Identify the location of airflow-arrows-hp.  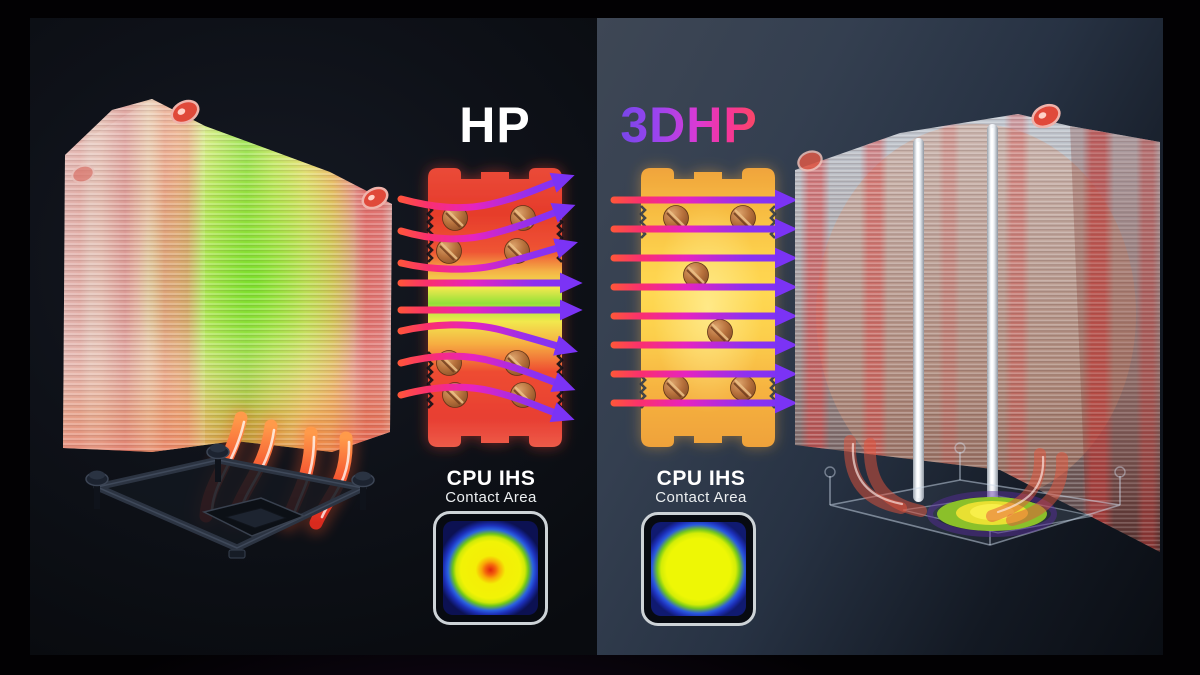
(490, 297).